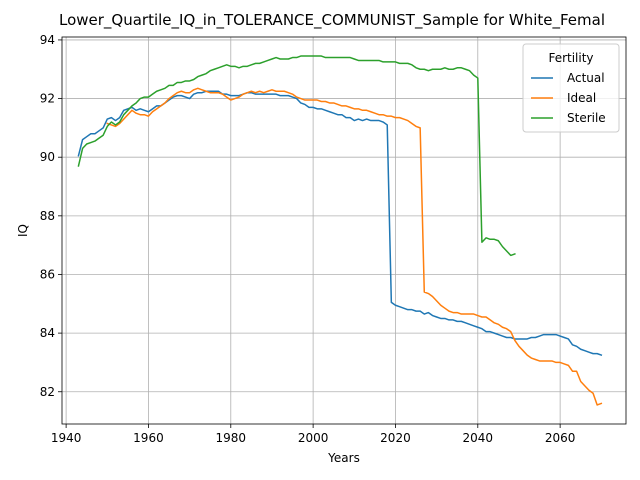 The height and width of the screenshot is (480, 640). What do you see at coordinates (47, 216) in the screenshot?
I see `y-tick-label: 88` at bounding box center [47, 216].